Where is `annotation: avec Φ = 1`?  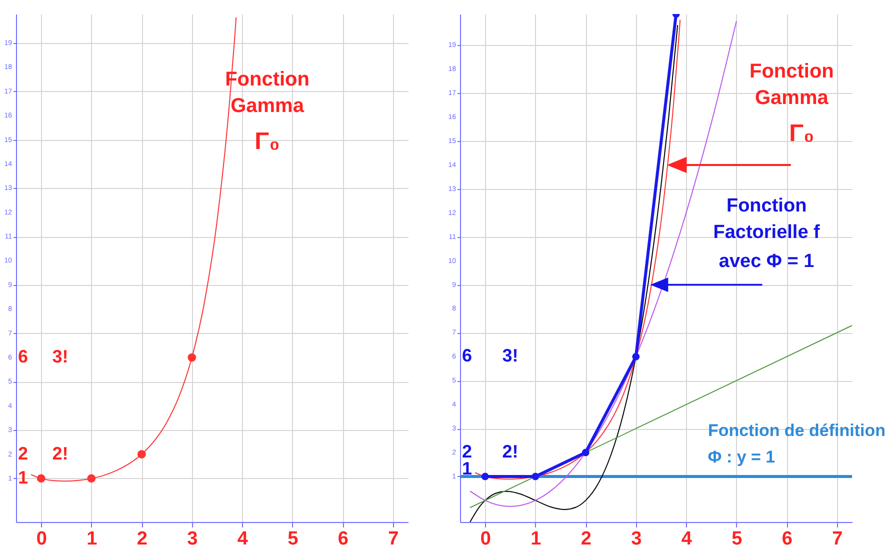
annotation: avec Φ = 1 is located at coordinates (766, 261).